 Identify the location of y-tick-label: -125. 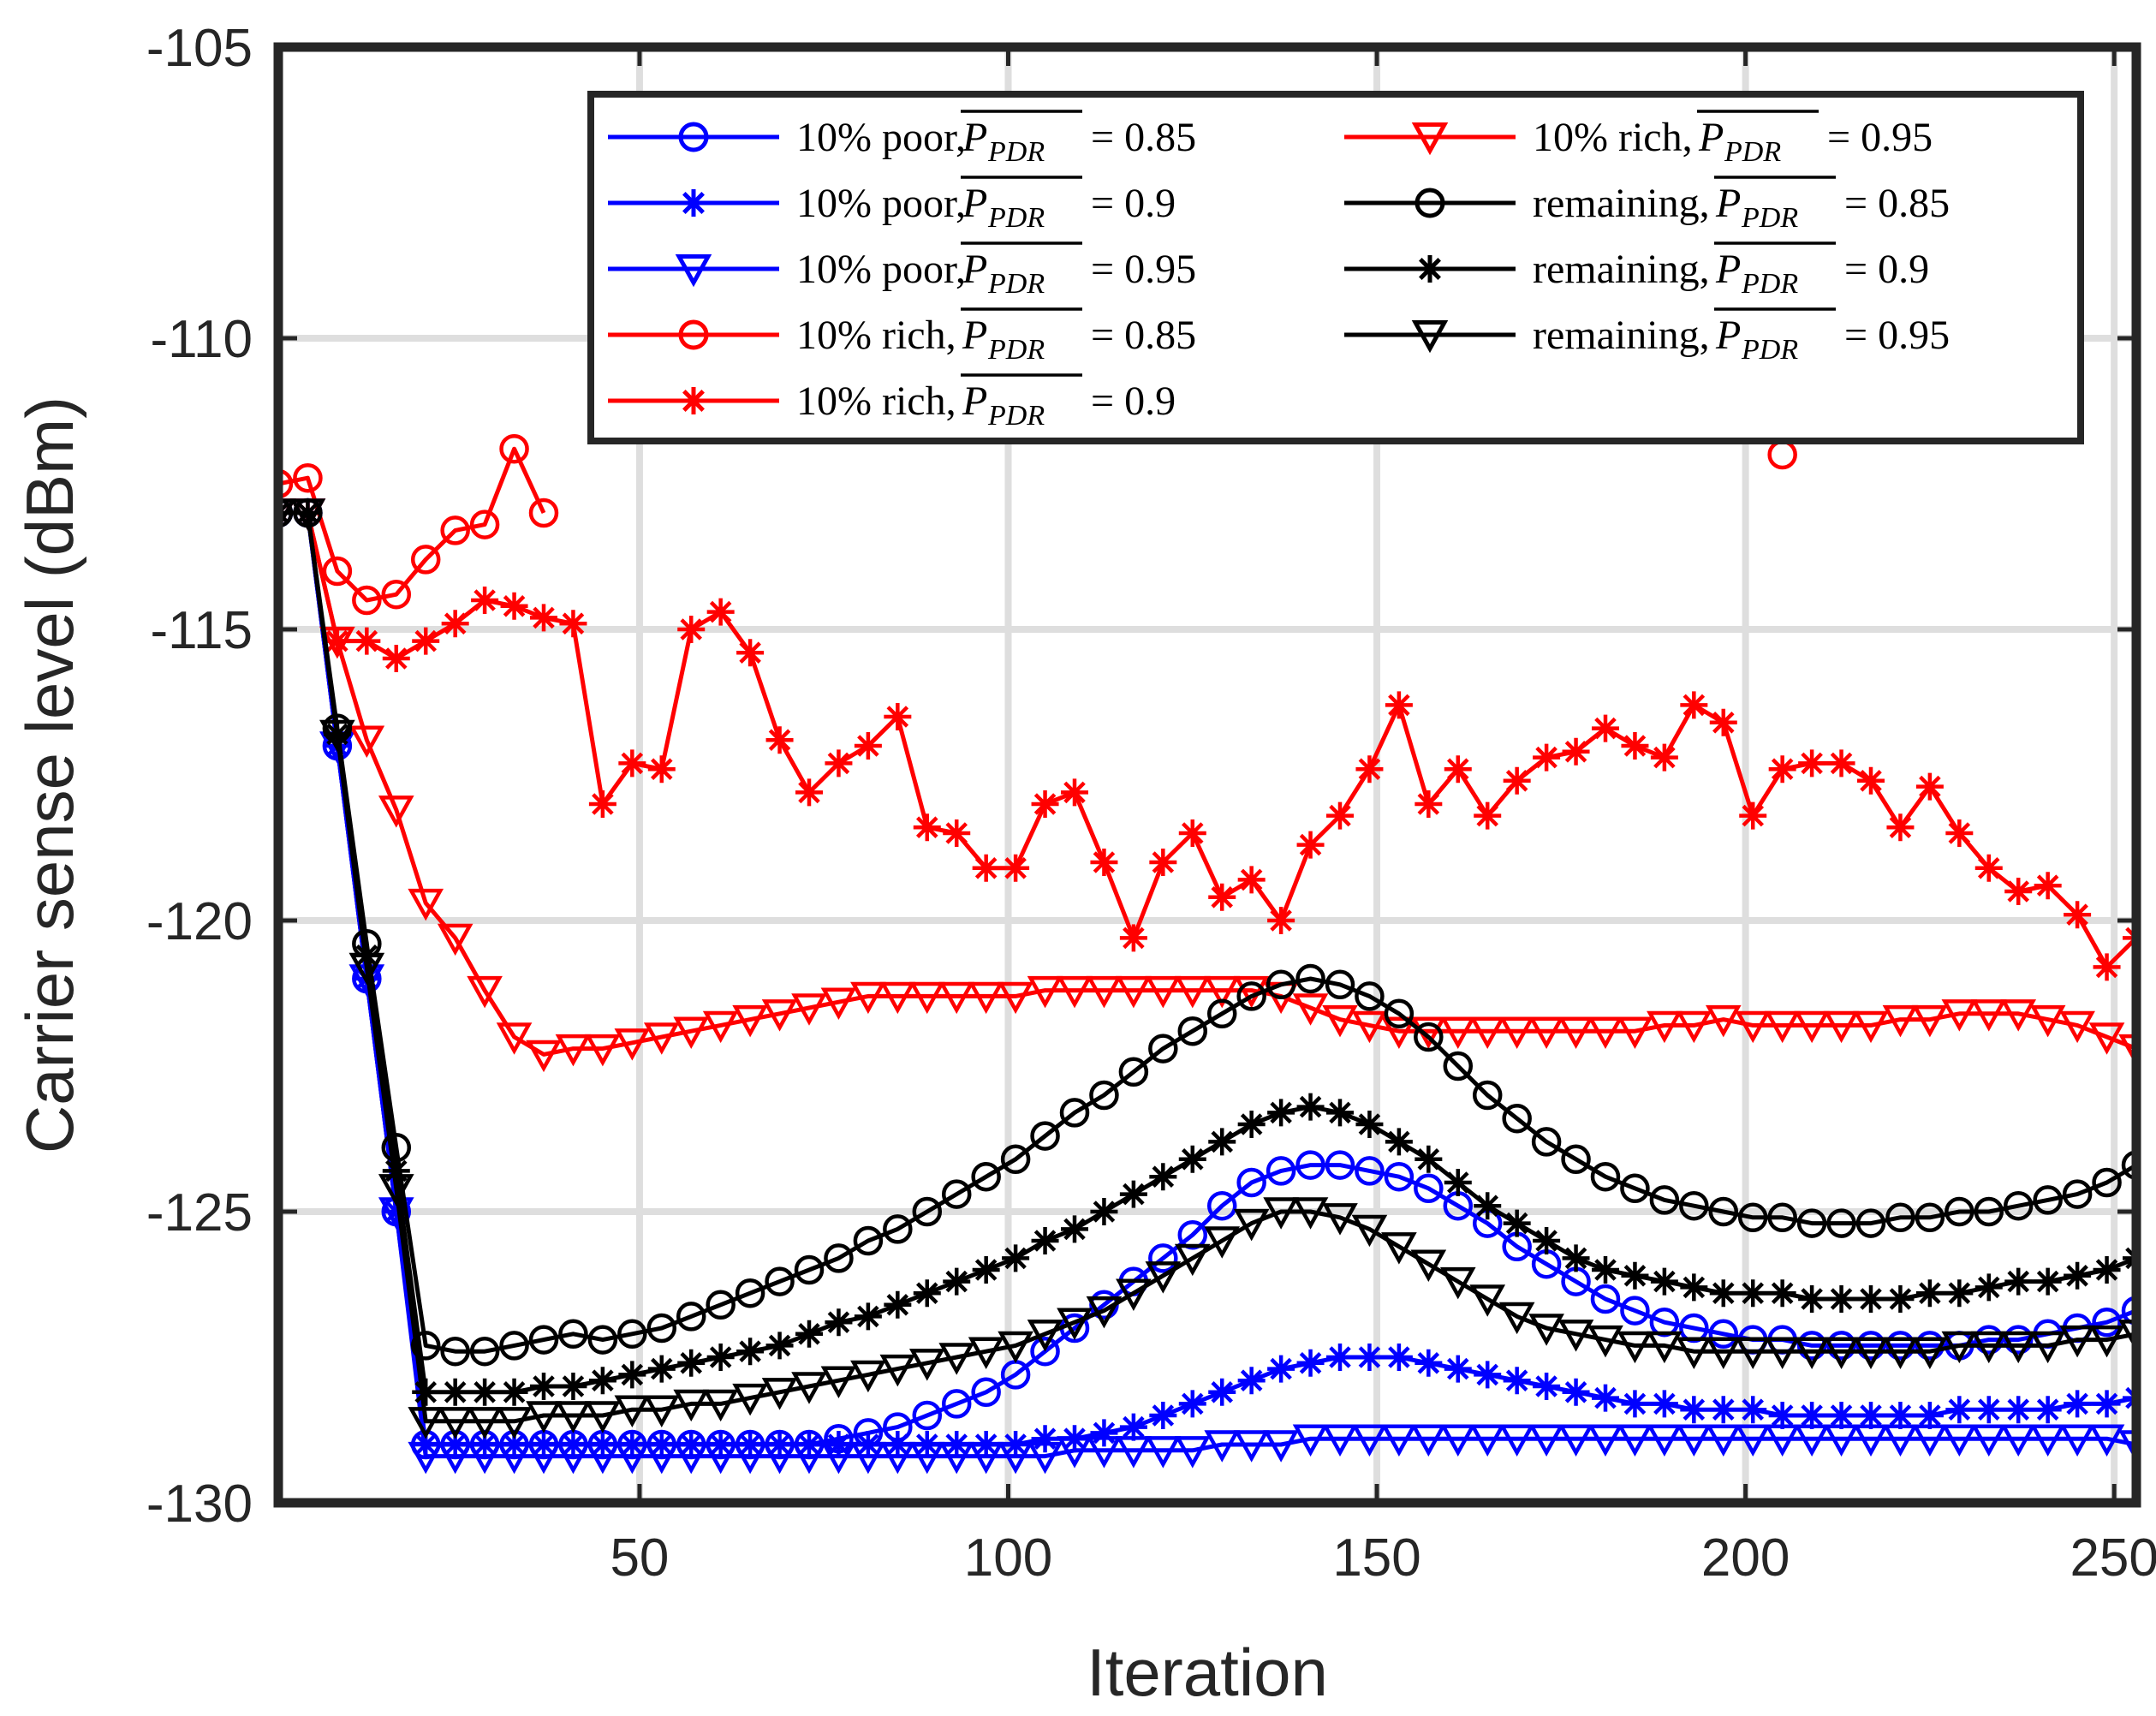
(199, 1213).